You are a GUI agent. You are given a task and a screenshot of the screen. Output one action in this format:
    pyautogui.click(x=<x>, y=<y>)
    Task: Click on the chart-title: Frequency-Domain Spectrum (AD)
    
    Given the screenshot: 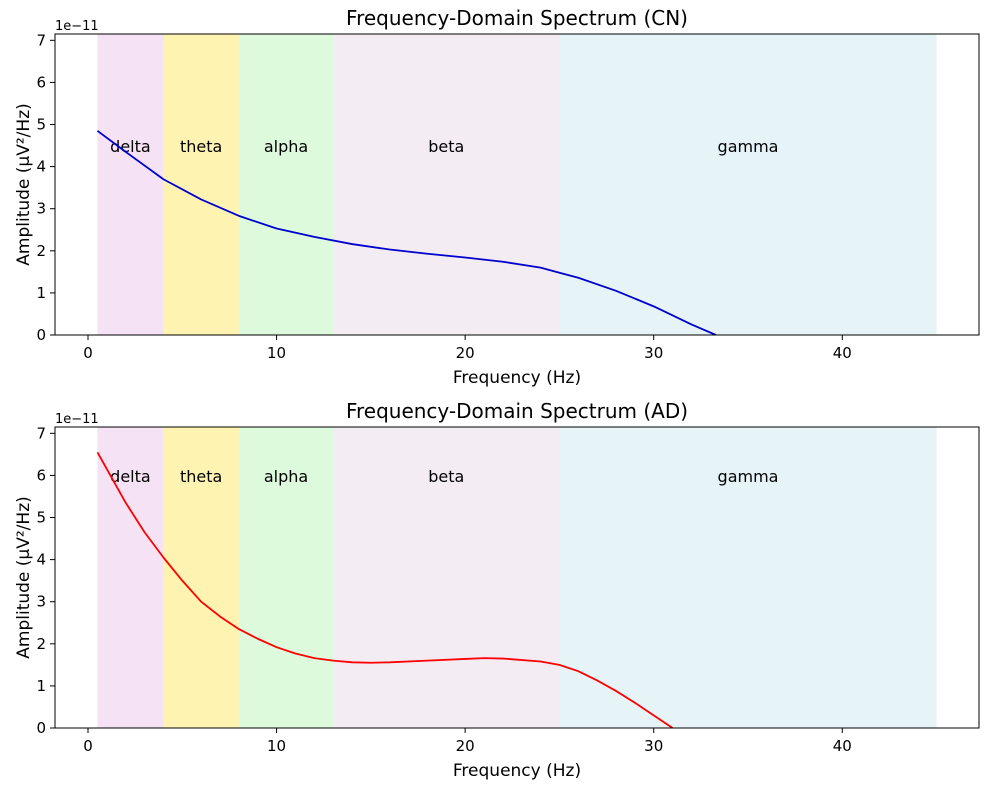 What is the action you would take?
    pyautogui.click(x=517, y=411)
    